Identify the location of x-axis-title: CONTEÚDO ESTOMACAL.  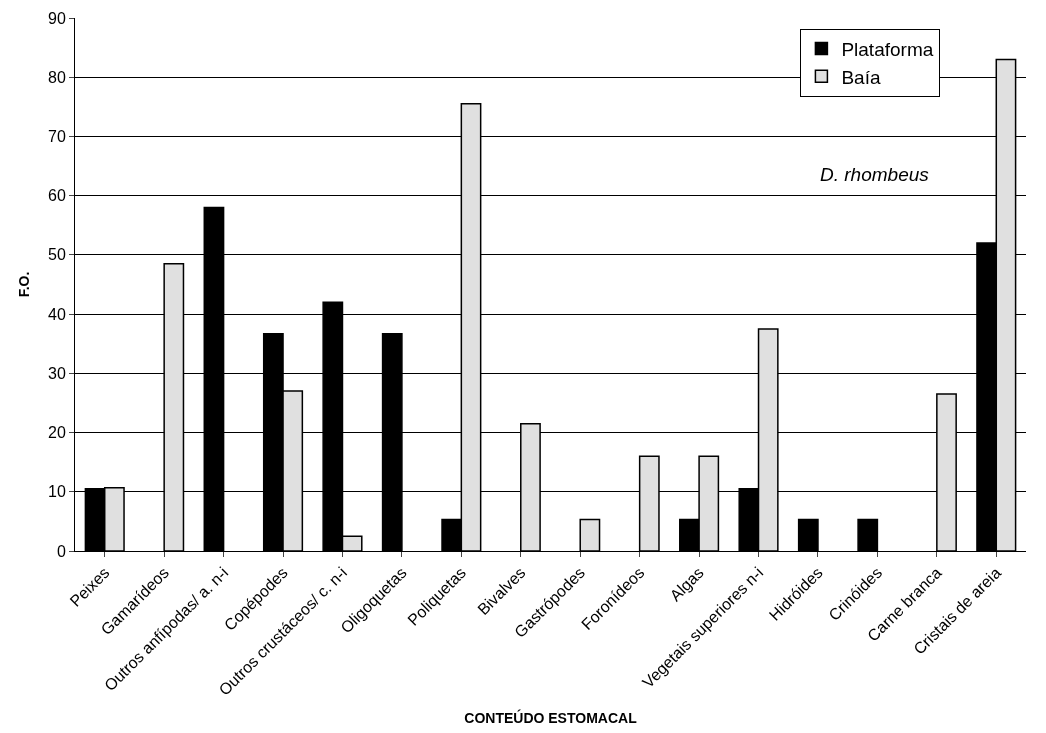
(551, 717).